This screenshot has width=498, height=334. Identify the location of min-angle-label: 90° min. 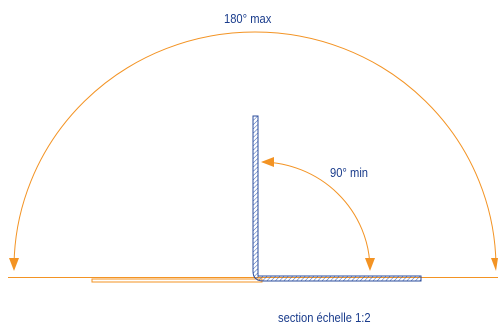
(349, 172).